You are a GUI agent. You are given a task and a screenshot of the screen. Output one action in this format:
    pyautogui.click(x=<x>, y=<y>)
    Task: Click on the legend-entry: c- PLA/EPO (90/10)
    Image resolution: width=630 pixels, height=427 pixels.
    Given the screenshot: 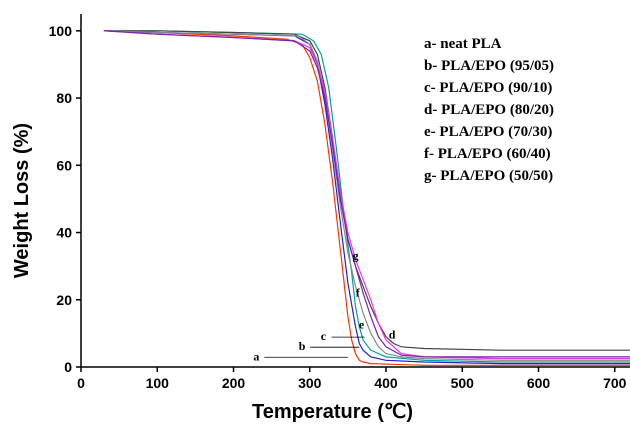 What is the action you would take?
    pyautogui.click(x=488, y=88)
    